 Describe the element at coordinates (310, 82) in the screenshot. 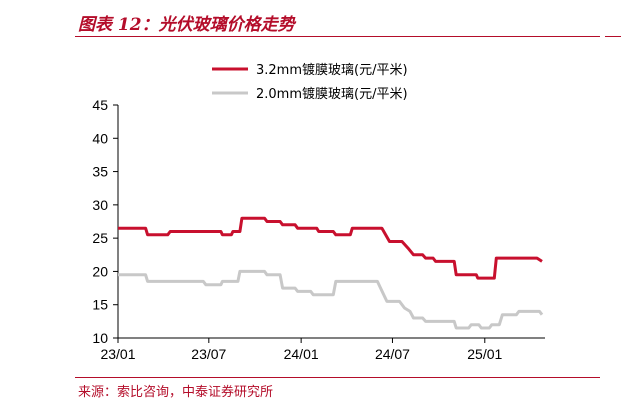

I see `legend: 3.2mm镀膜玻璃(元/平米) 2.0mm镀膜玻璃(元/平米)` at that location.